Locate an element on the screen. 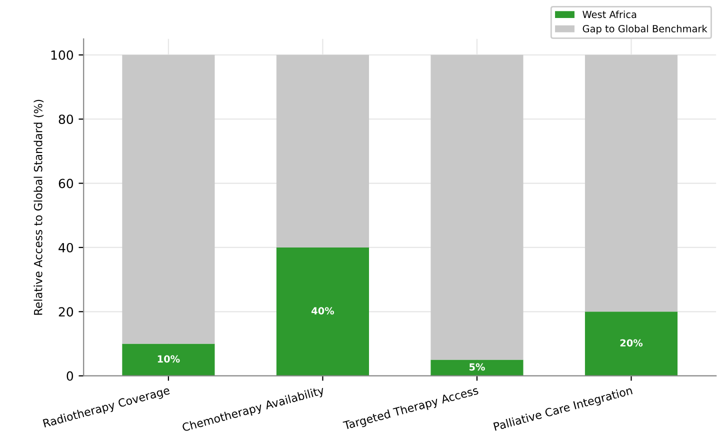 This screenshot has height=432, width=727. y-tick-label: 100 is located at coordinates (62, 55).